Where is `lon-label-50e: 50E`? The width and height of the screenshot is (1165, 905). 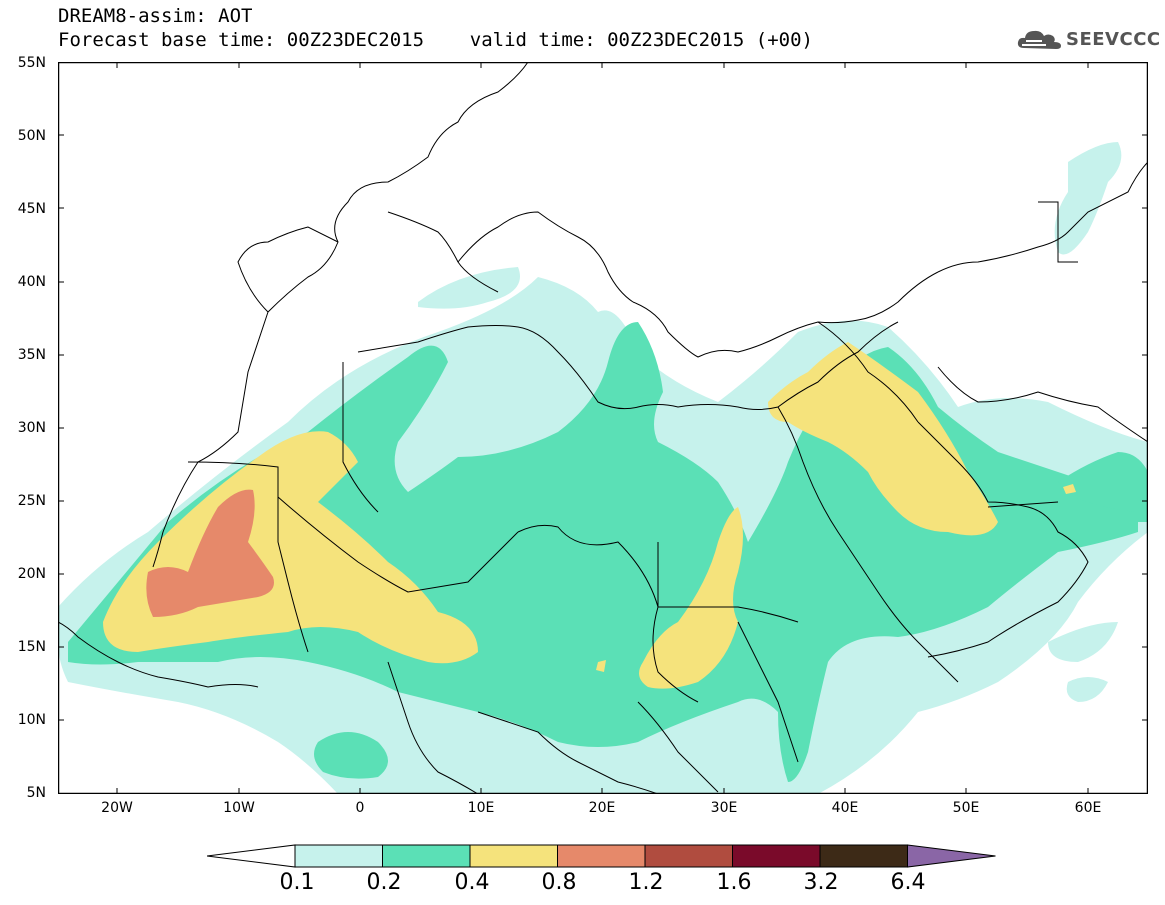
lon-label-50e: 50E is located at coordinates (966, 808).